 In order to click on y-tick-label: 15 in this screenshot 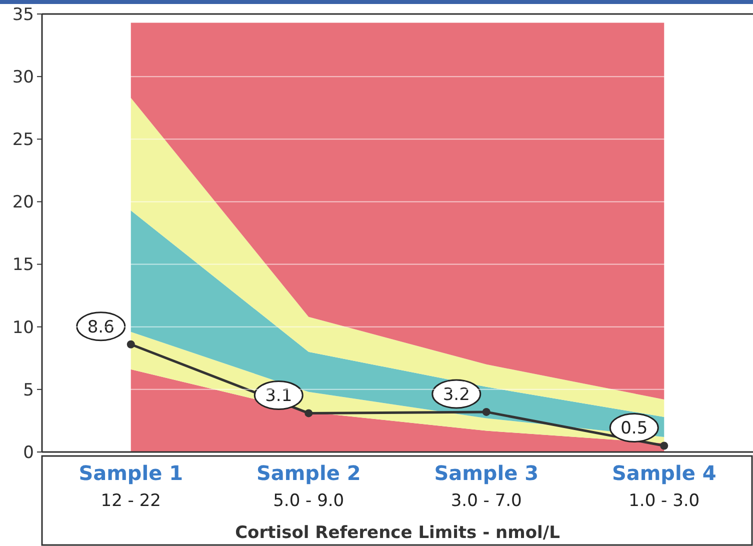, I will do `click(23, 265)`.